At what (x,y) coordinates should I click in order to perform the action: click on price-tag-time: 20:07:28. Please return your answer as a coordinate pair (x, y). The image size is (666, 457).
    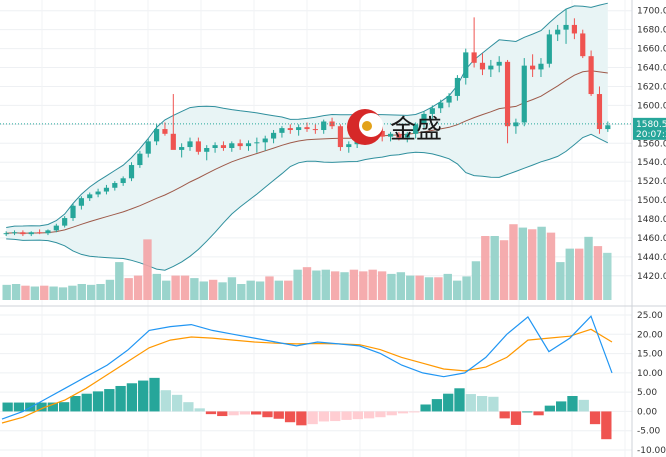
    Looking at the image, I should click on (651, 135).